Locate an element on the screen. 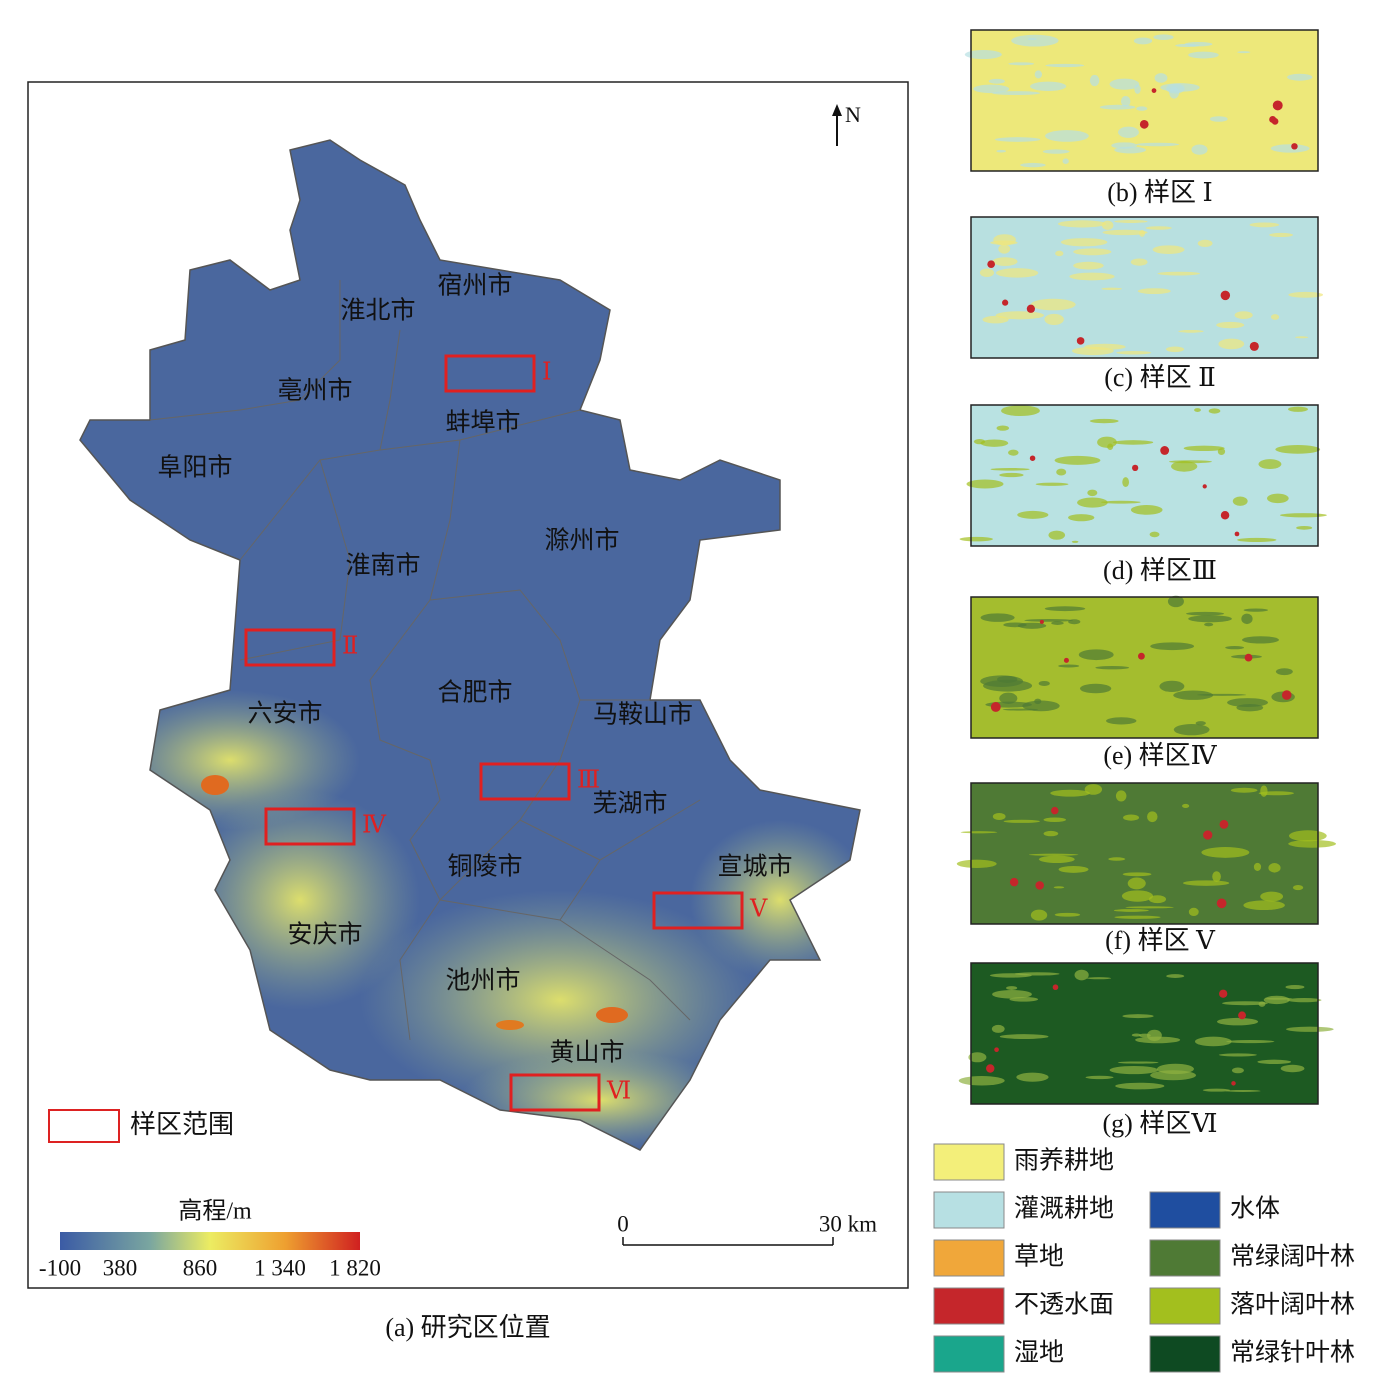  sample-image is located at coordinates (1144, 287).